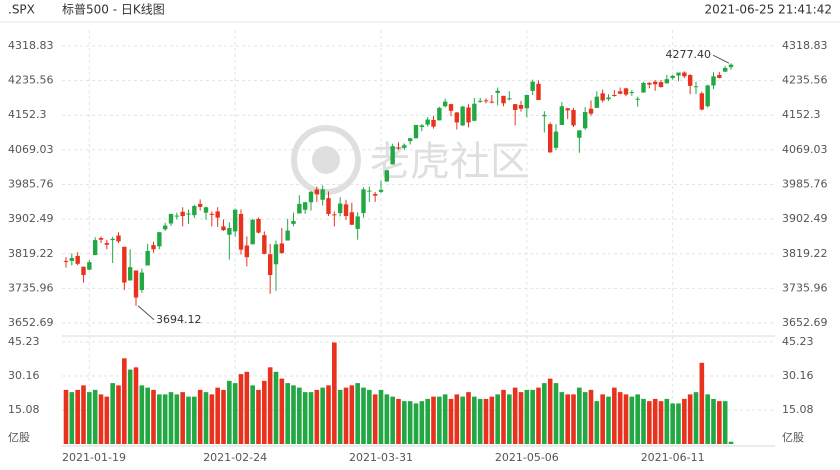 The image size is (840, 470). Describe the element at coordinates (768, 10) in the screenshot. I see `timestamp: 2021-06-25 21:41:42` at that location.